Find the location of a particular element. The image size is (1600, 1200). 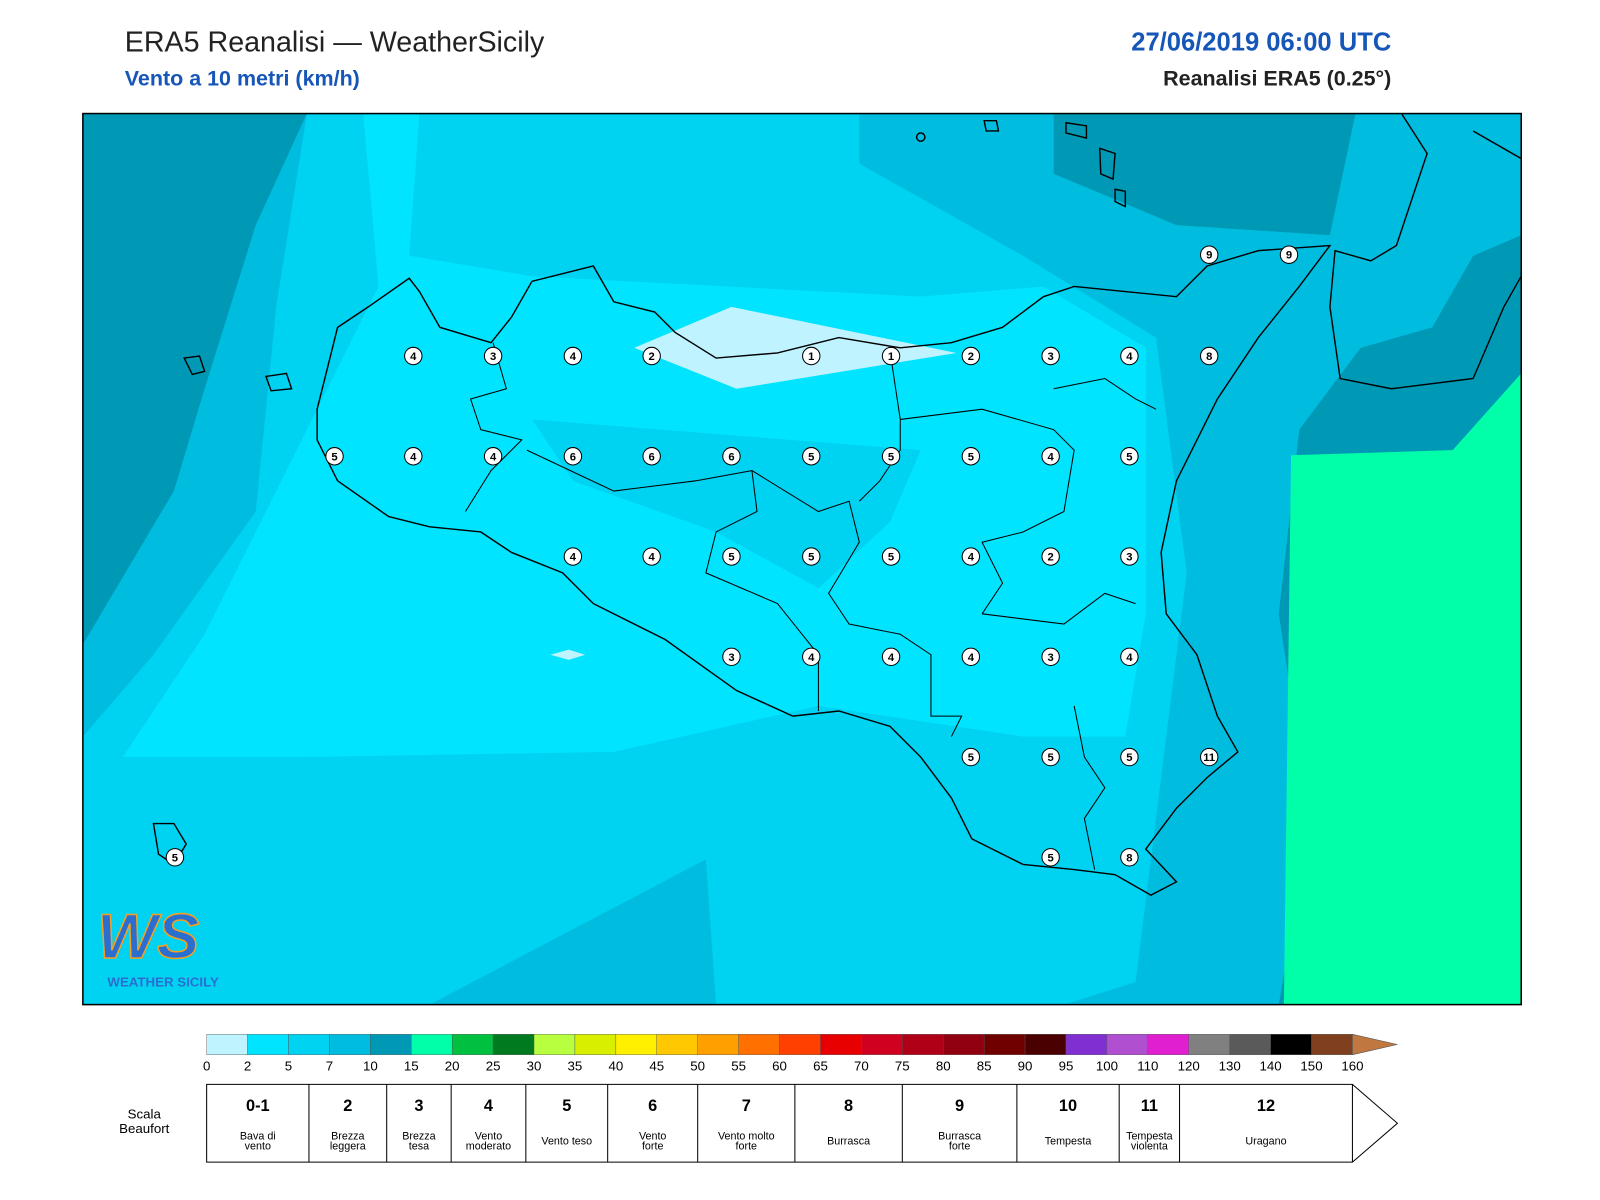

station-value: 1 is located at coordinates (811, 357).